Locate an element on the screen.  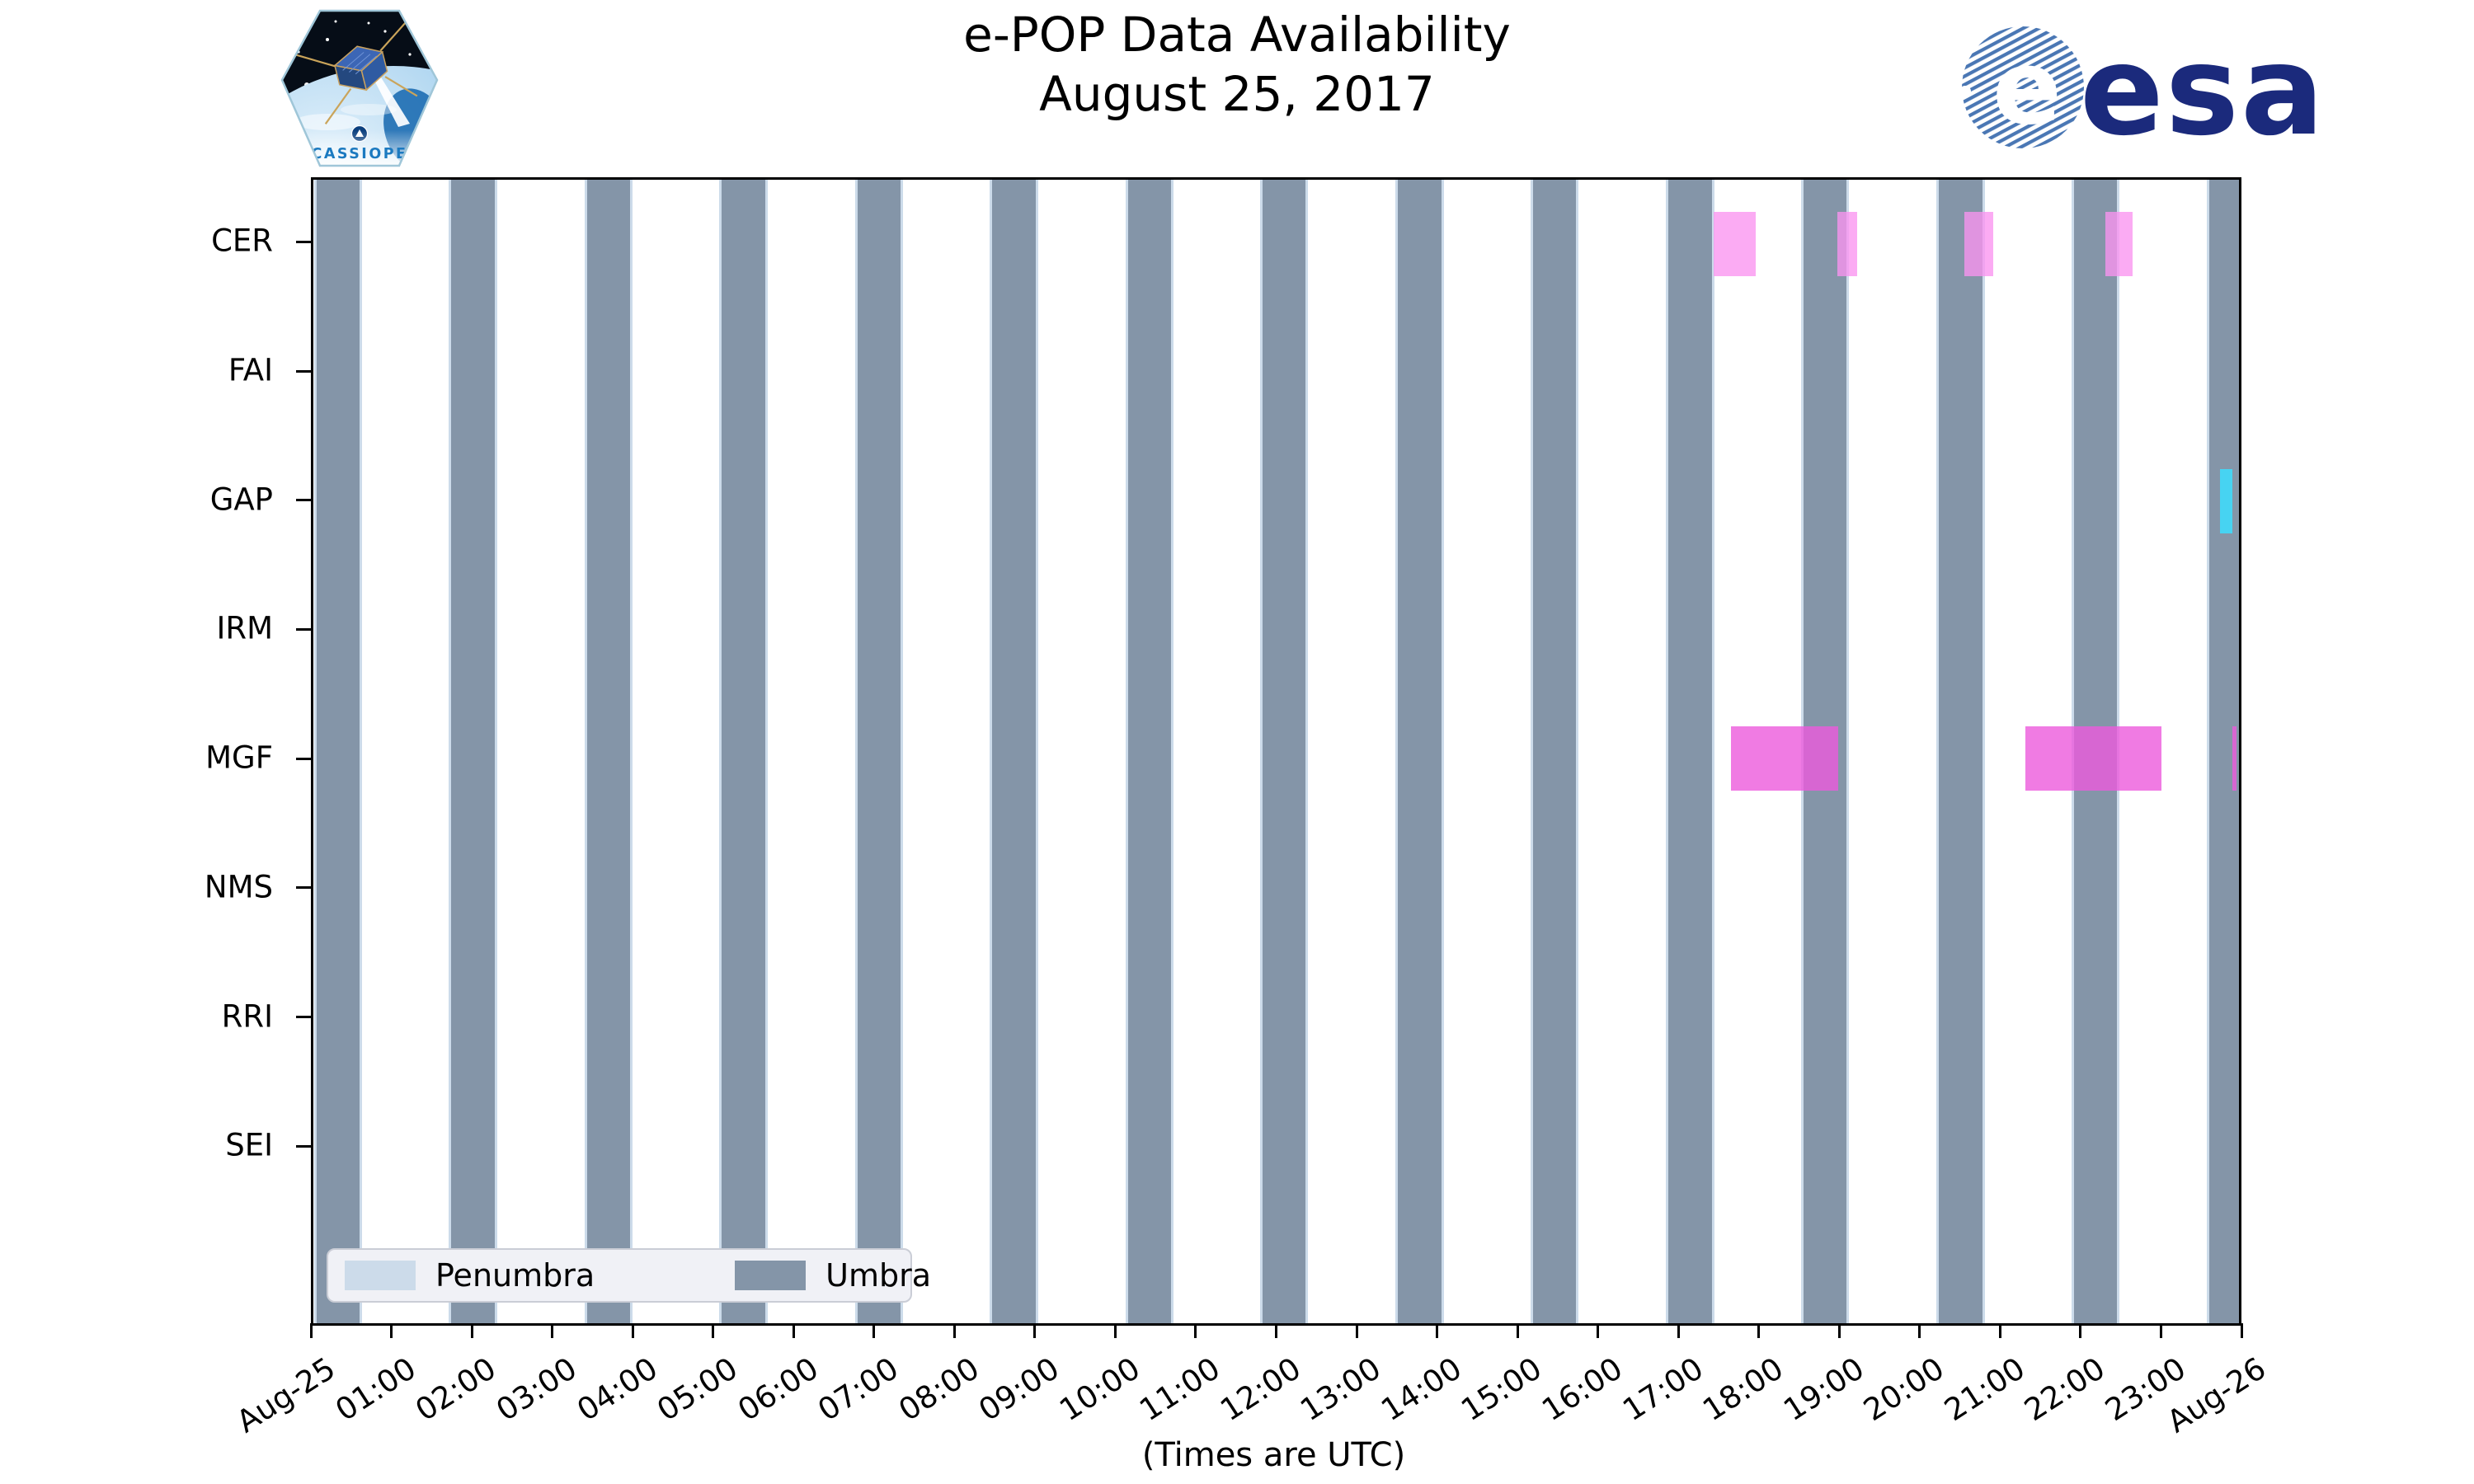
x-tick-label: 02:00 is located at coordinates (456, 1389).